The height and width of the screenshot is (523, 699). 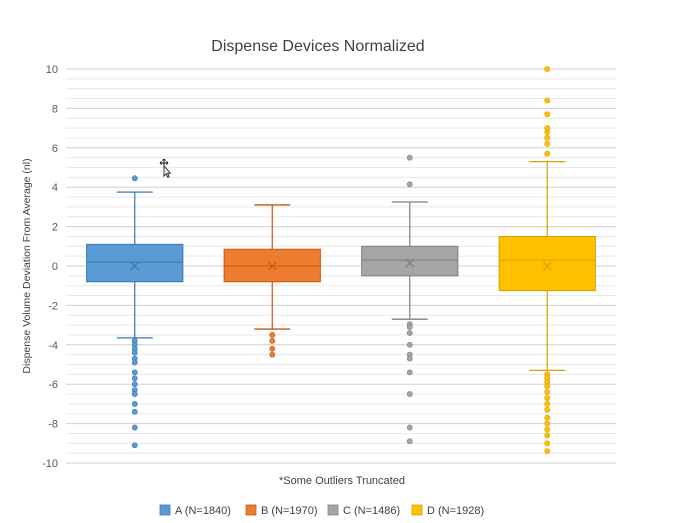 I want to click on legend-item: B (N=1970), so click(x=281, y=510).